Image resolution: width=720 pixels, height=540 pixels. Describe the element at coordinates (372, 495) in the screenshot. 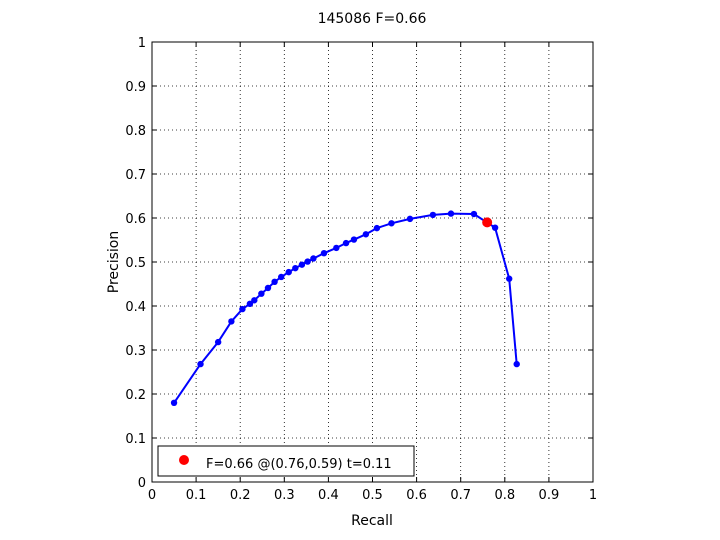

I see `x-tick-label: 0.5` at that location.